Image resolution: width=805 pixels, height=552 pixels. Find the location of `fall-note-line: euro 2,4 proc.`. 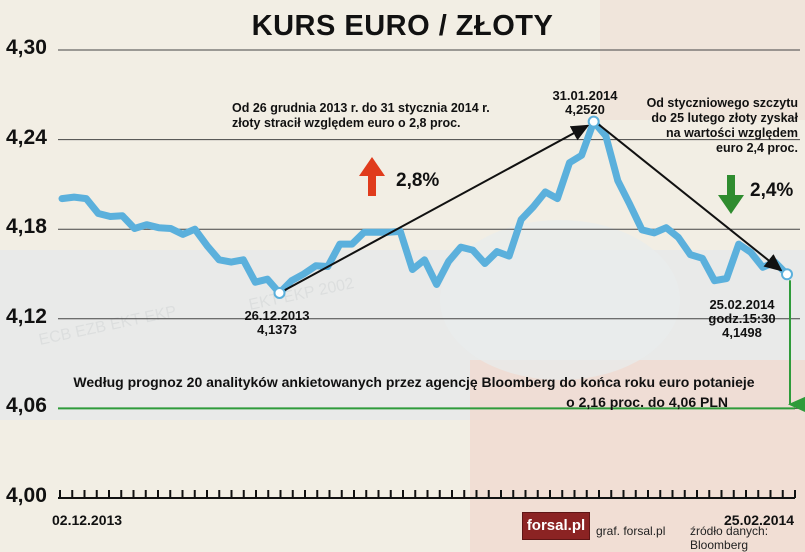

fall-note-line: euro 2,4 proc. is located at coordinates (757, 148).